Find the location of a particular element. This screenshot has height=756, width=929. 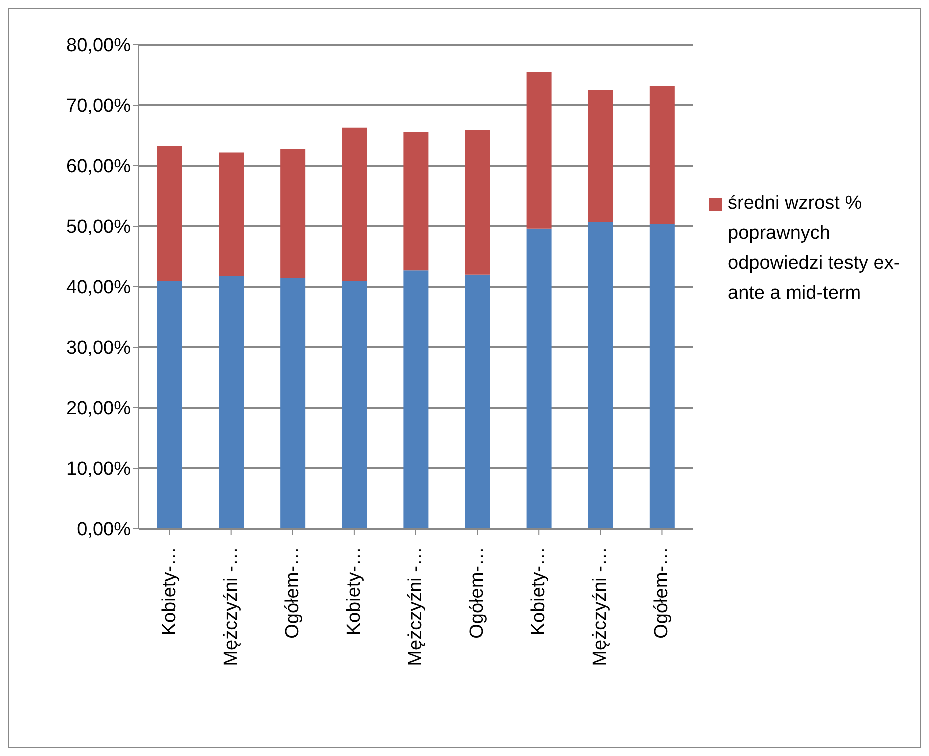

y-tick-label: 0,00% is located at coordinates (104, 530).